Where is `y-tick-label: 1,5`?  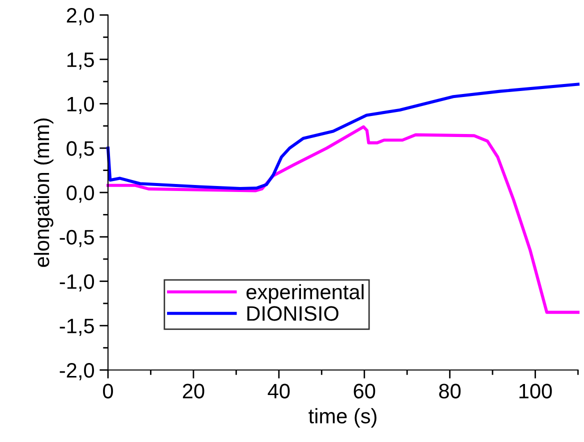
y-tick-label: 1,5 is located at coordinates (80, 61).